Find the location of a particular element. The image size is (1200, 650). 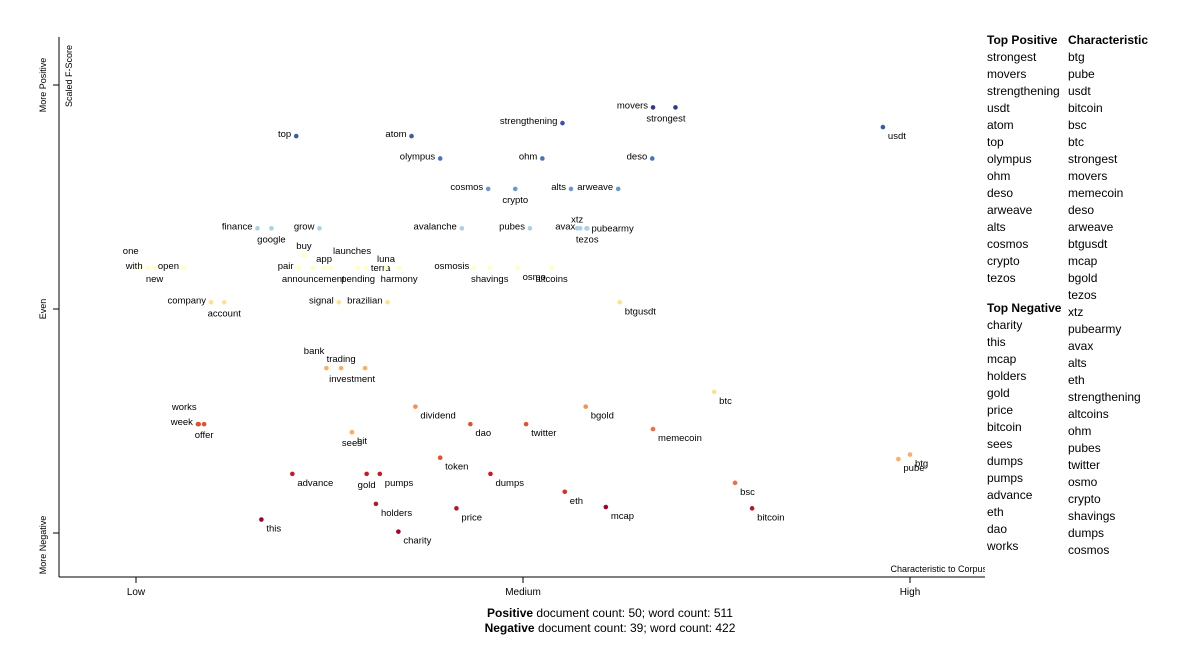

top-positive-item: cosmos is located at coordinates (1008, 244).